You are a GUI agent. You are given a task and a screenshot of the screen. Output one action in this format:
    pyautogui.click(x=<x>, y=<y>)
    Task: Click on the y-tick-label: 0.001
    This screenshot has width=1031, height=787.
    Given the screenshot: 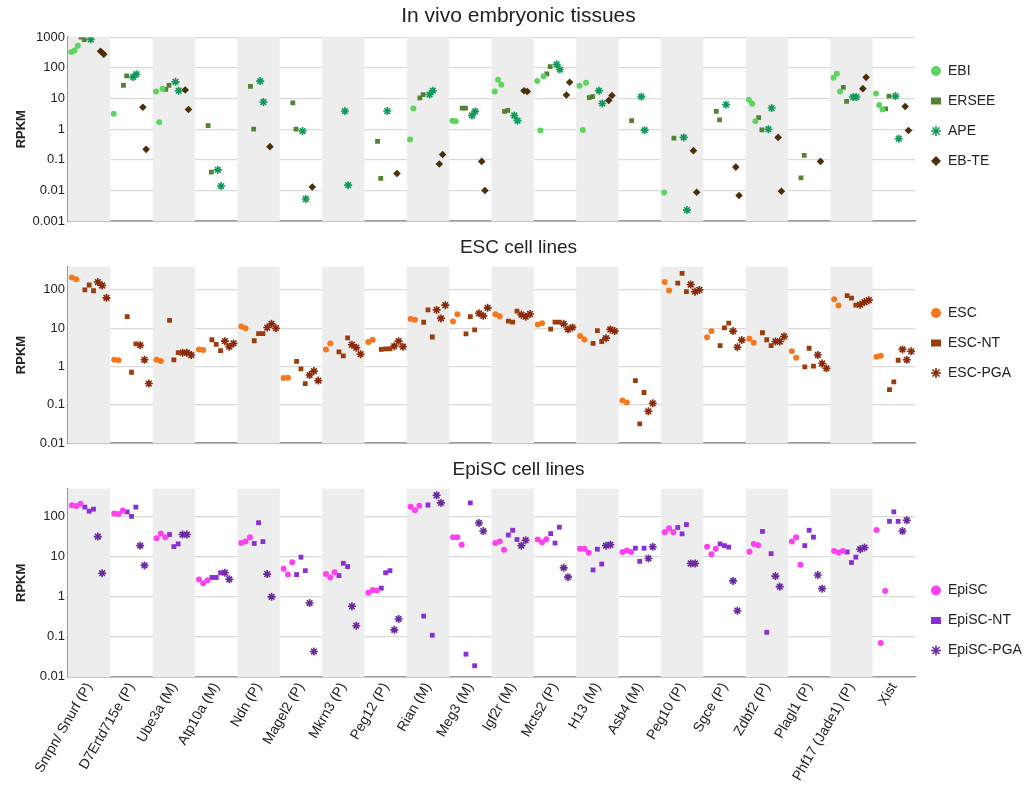 What is the action you would take?
    pyautogui.click(x=48, y=220)
    